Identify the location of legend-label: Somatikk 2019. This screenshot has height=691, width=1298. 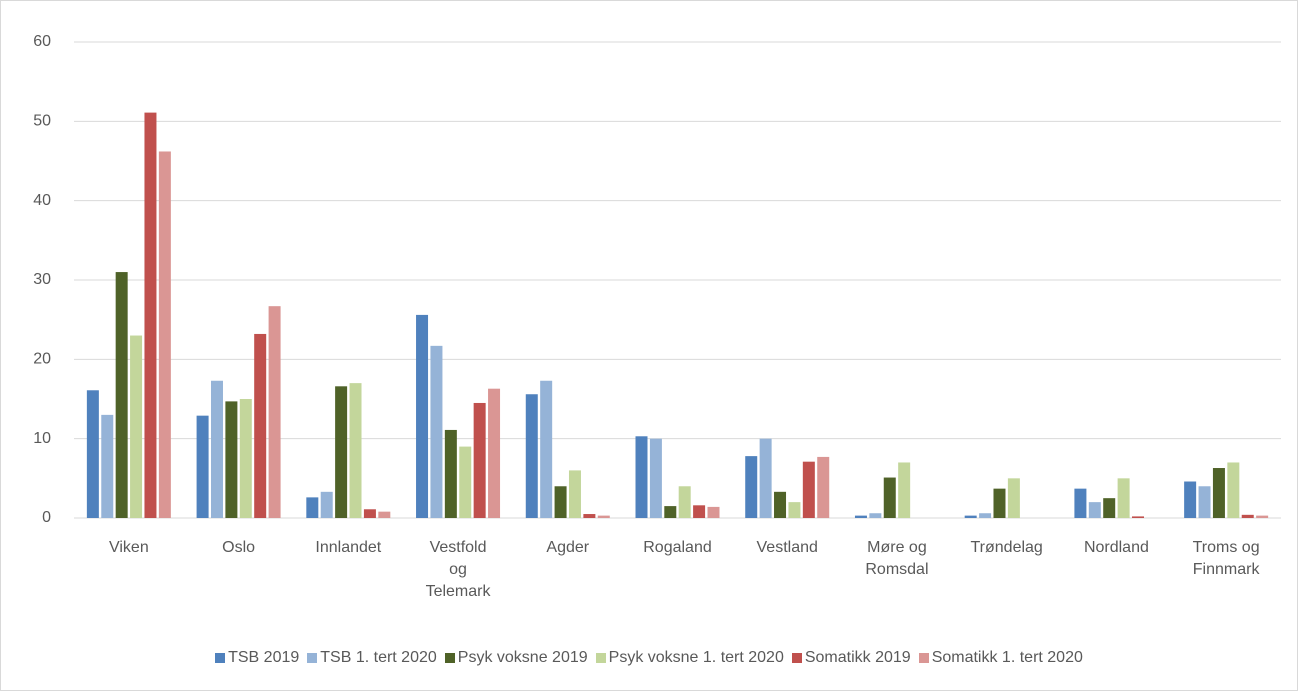
(857, 657).